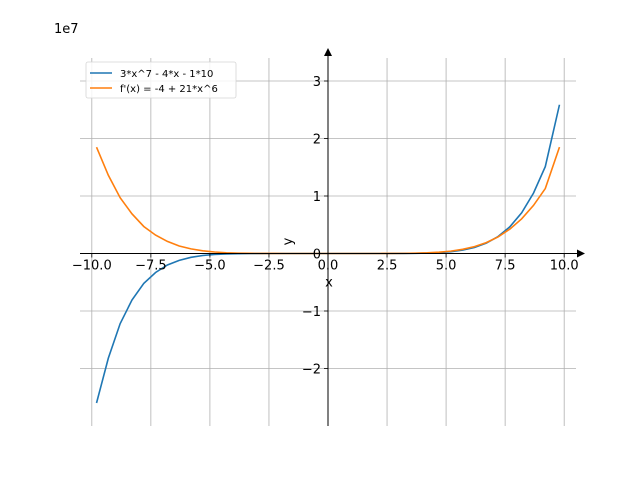  I want to click on x-tick-label-1: −7.5, so click(151, 266).